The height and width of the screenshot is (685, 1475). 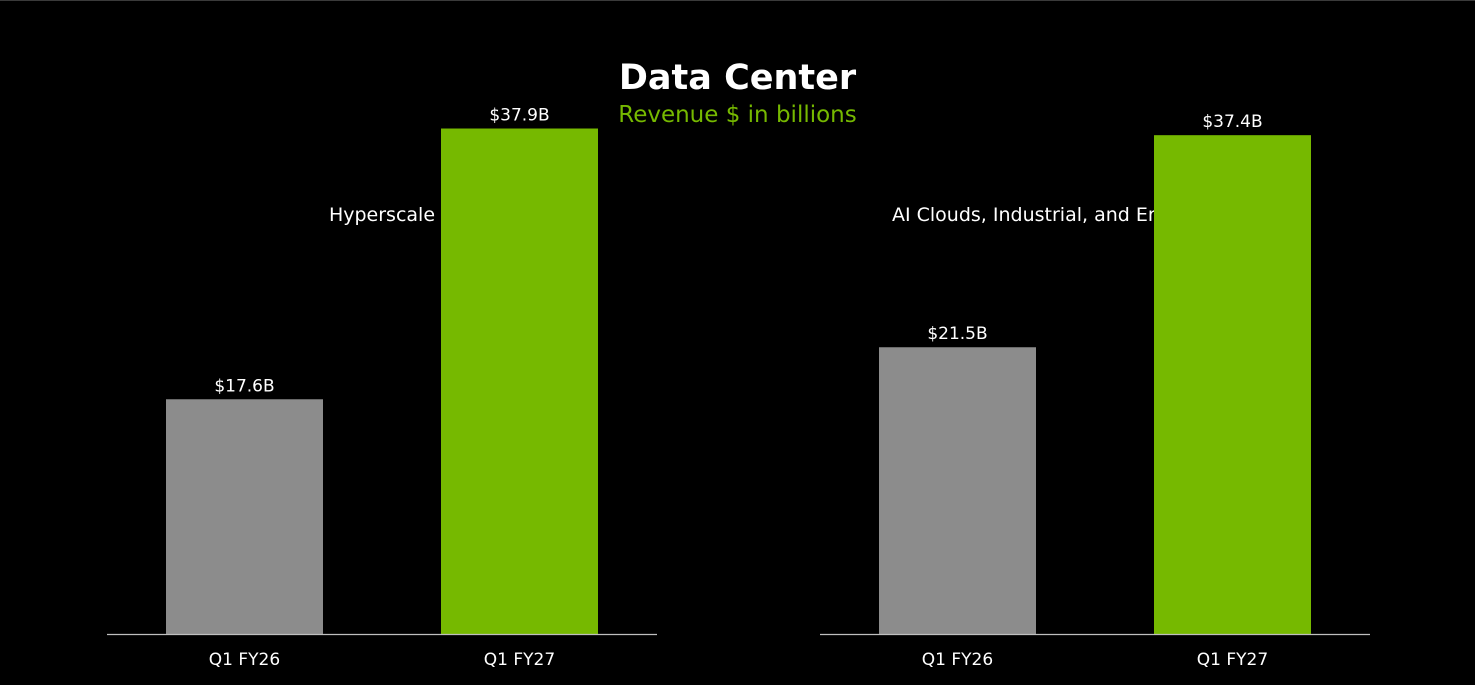 I want to click on data-label: $37.4B, so click(x=1232, y=122).